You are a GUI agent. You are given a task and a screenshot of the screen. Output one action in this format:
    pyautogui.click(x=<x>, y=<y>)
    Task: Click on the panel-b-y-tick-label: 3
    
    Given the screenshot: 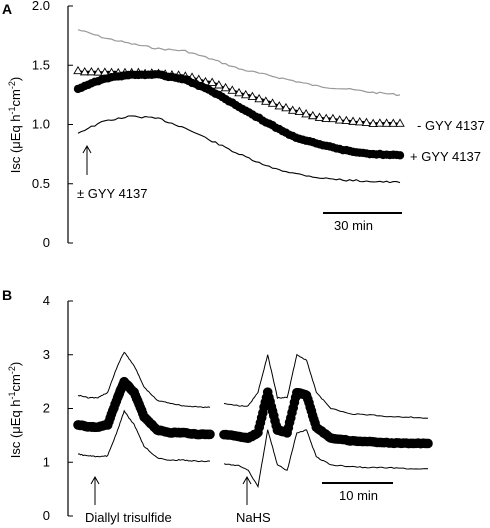 What is the action you would take?
    pyautogui.click(x=46, y=354)
    